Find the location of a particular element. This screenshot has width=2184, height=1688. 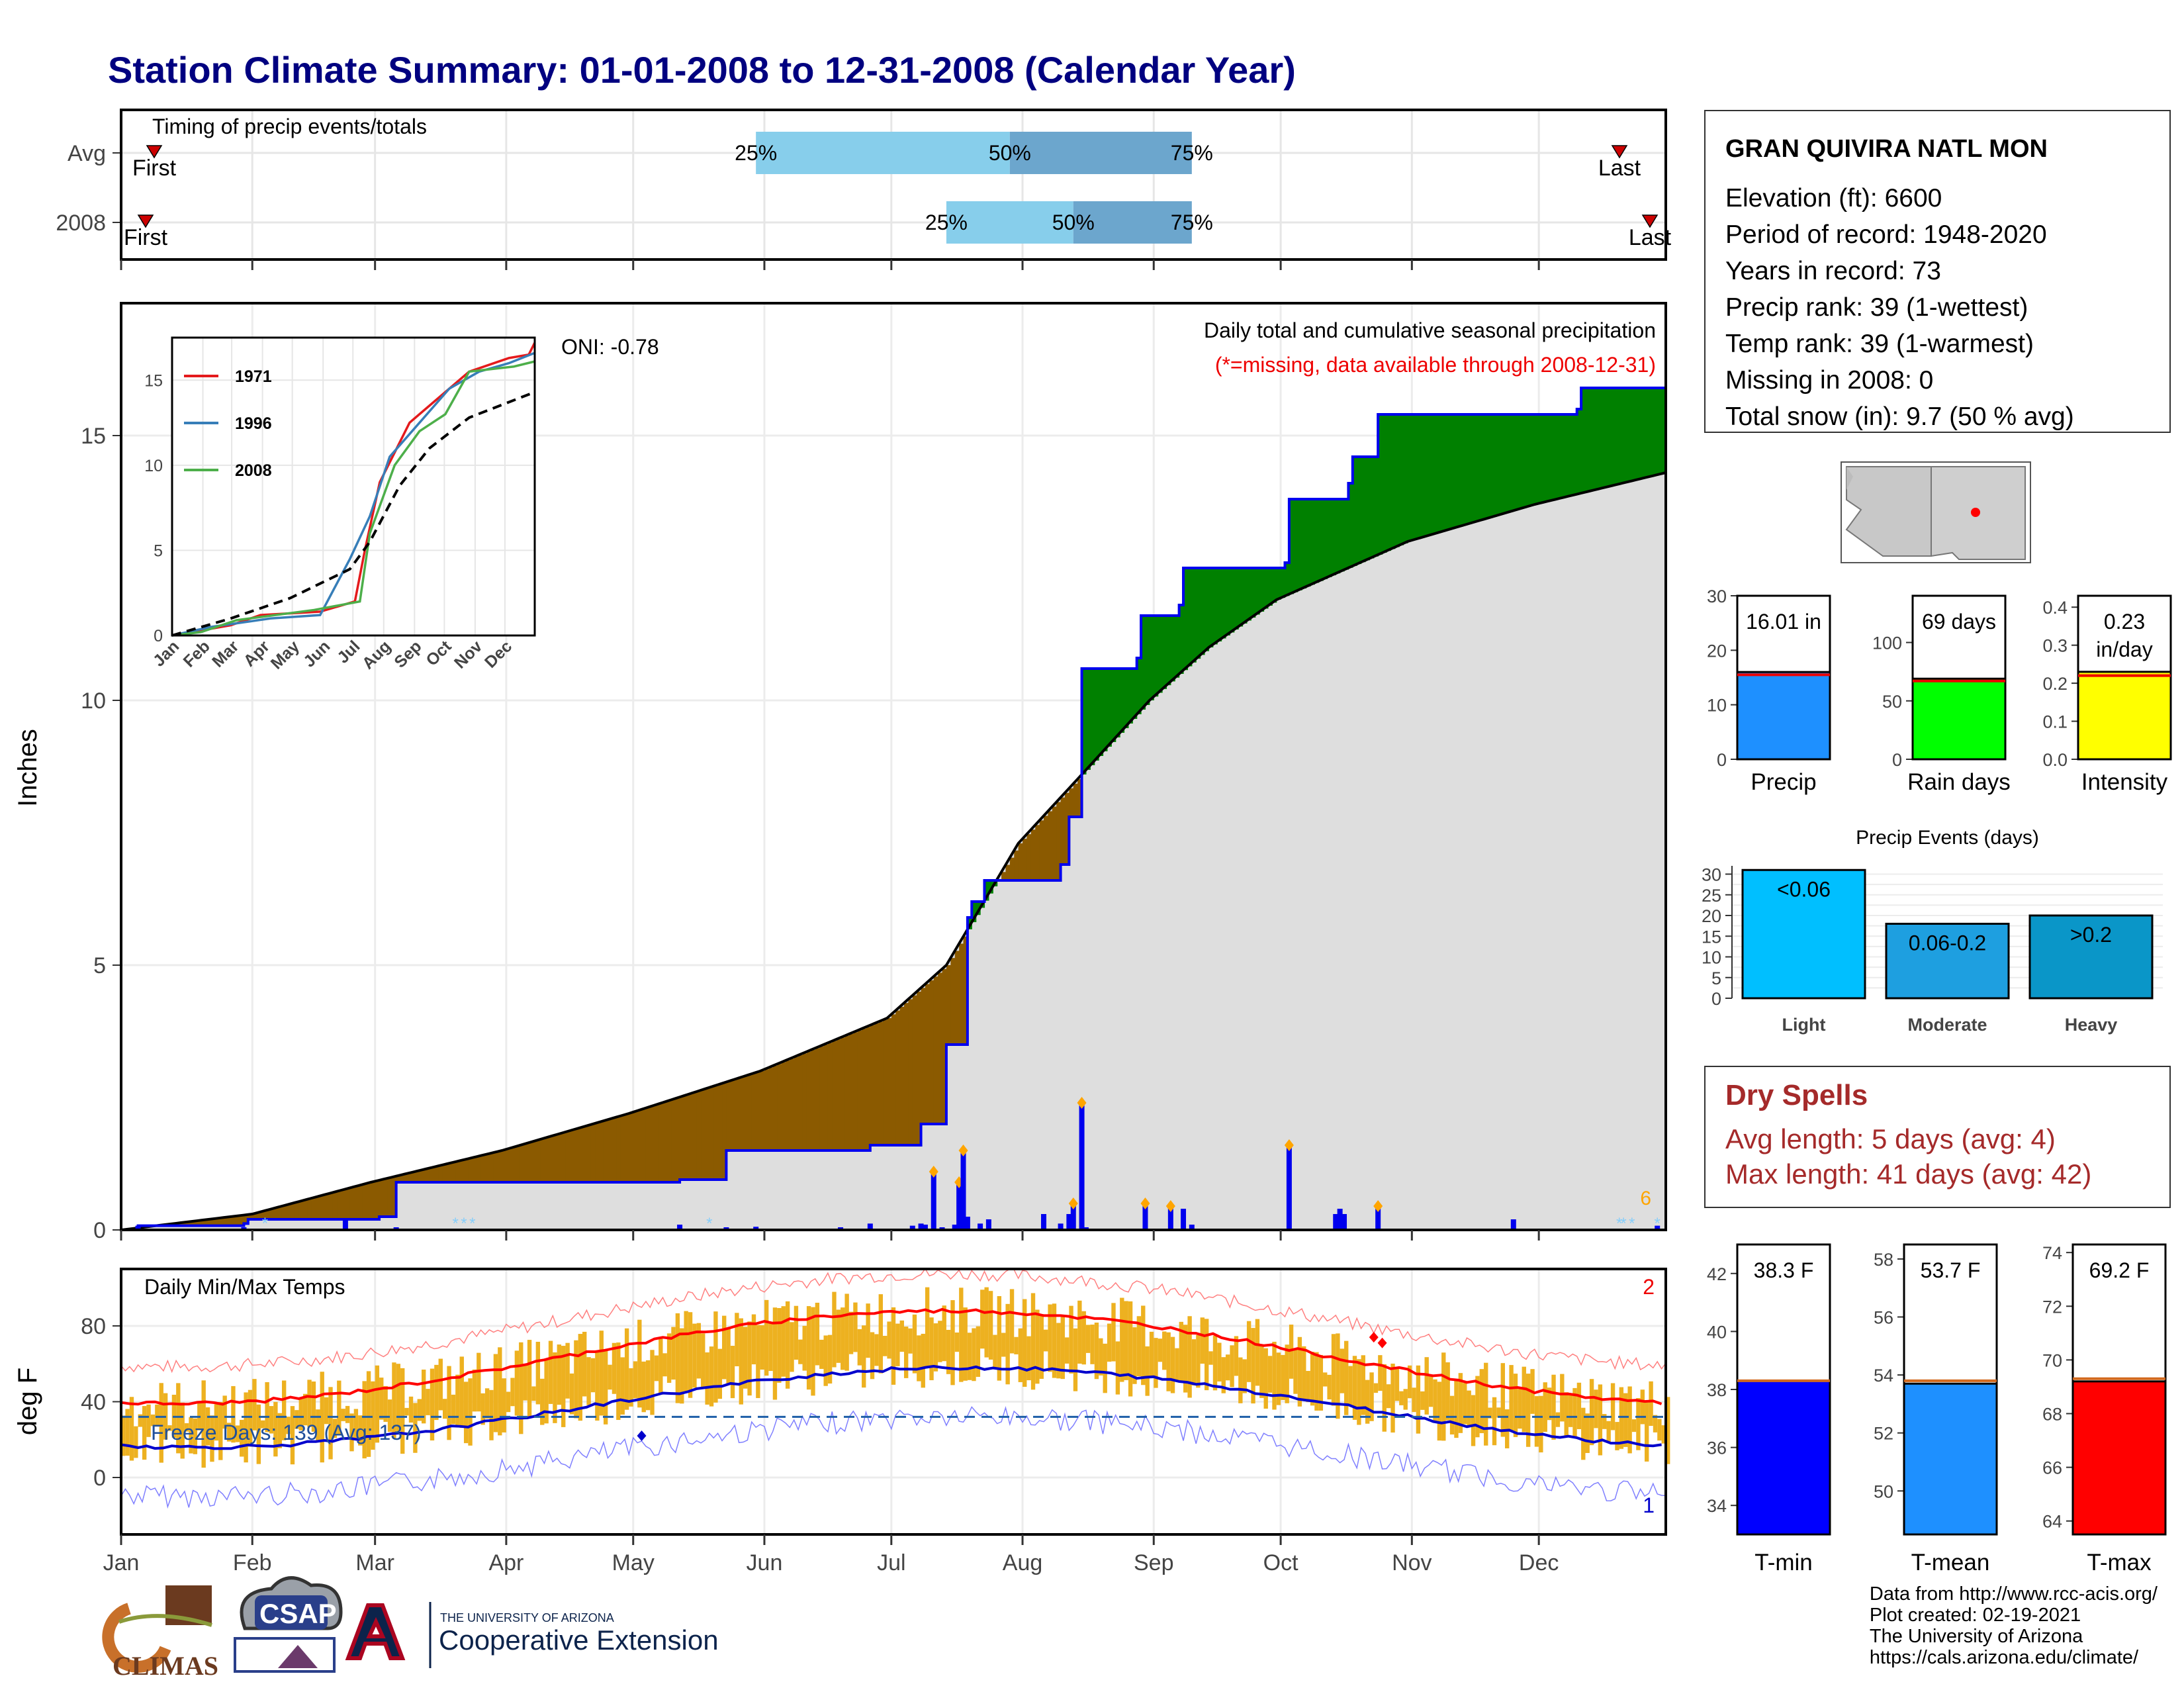

inset-y-tick-label: 0 is located at coordinates (159, 636).